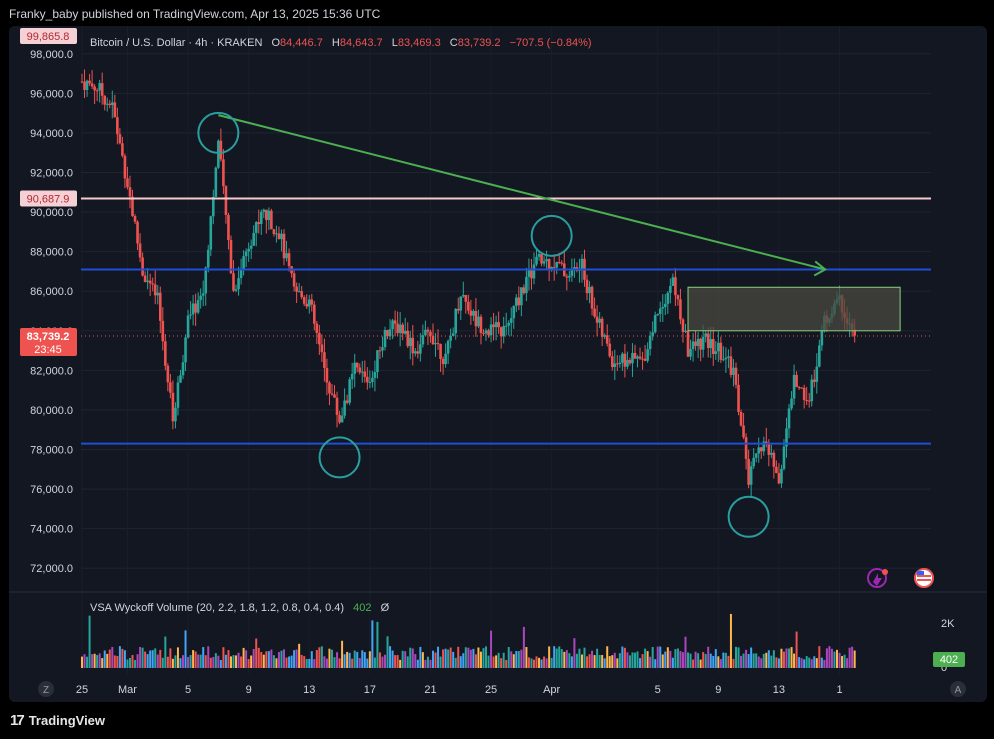 Image resolution: width=994 pixels, height=739 pixels. I want to click on y-tick-label: 78,000.0, so click(51, 451).